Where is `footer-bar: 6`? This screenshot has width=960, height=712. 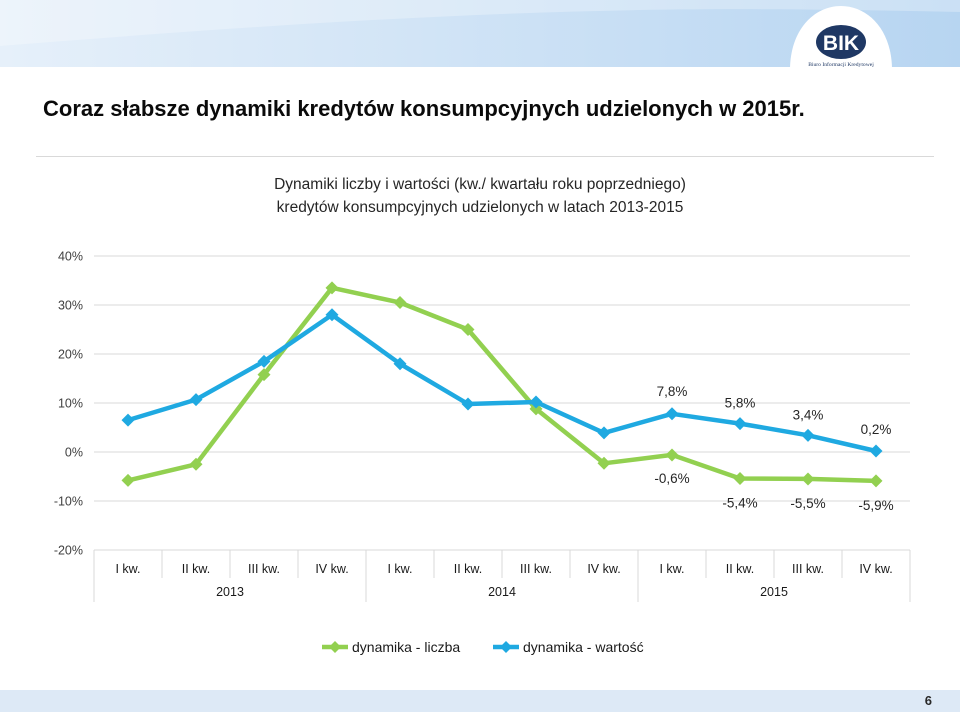 footer-bar: 6 is located at coordinates (480, 701).